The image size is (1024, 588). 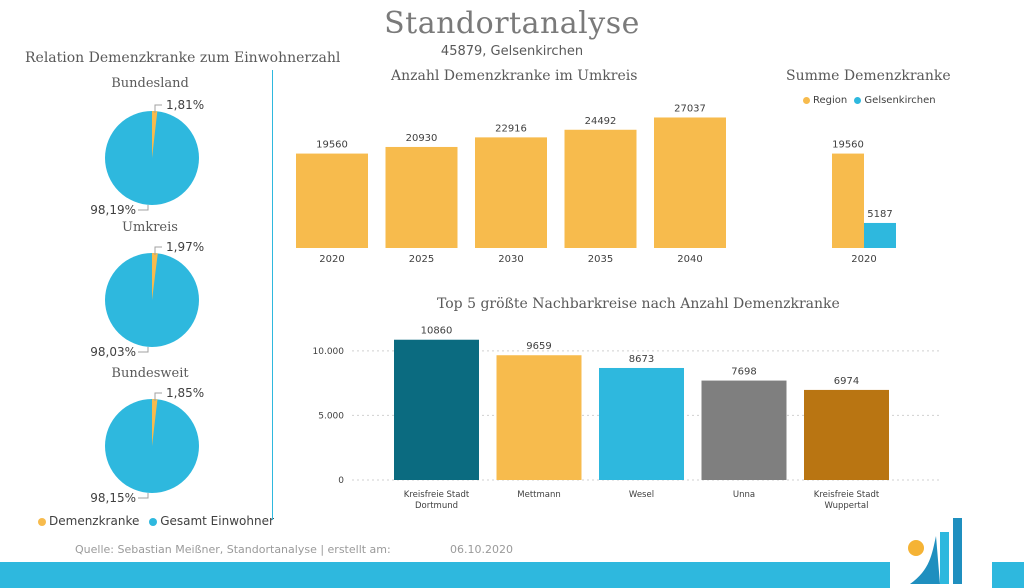 I want to click on vertical-divider, so click(x=272, y=295).